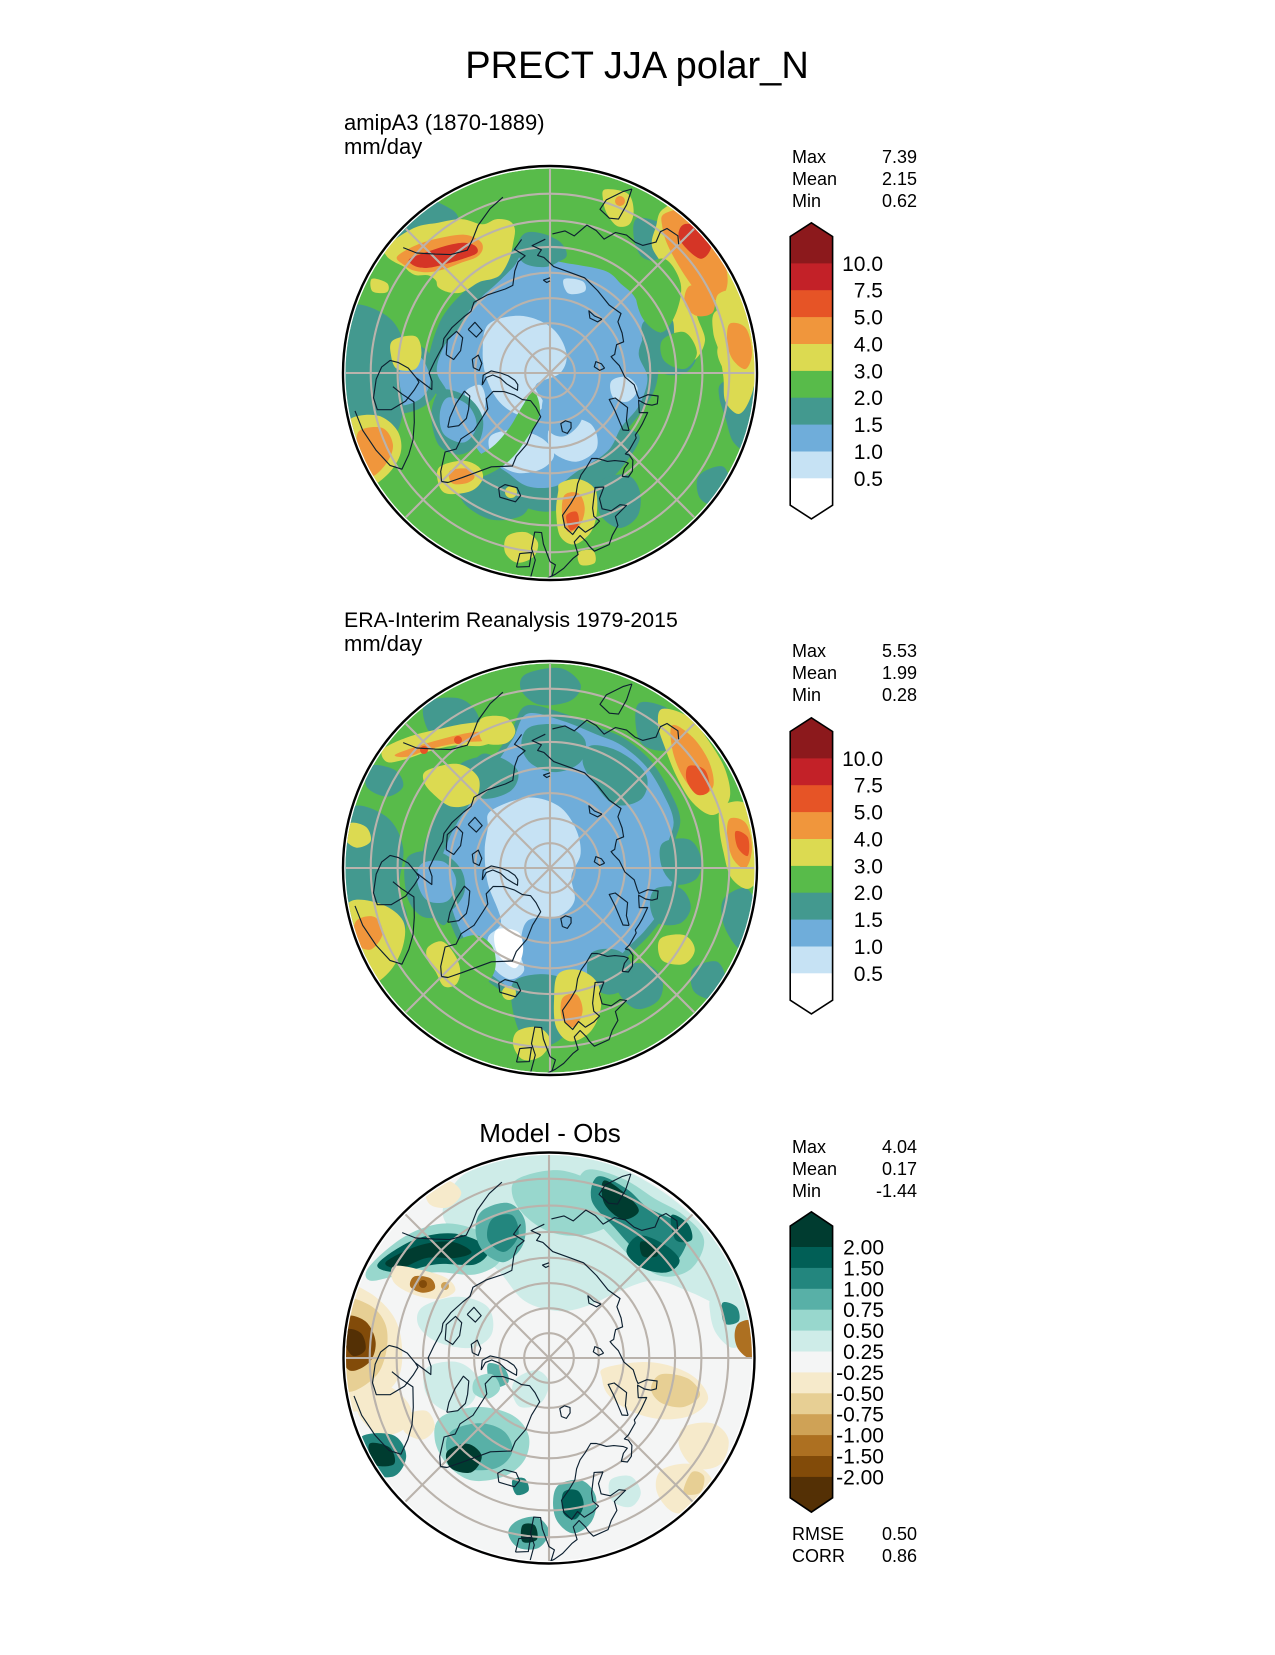  What do you see at coordinates (899, 695) in the screenshot?
I see `svg-text: 0.28` at bounding box center [899, 695].